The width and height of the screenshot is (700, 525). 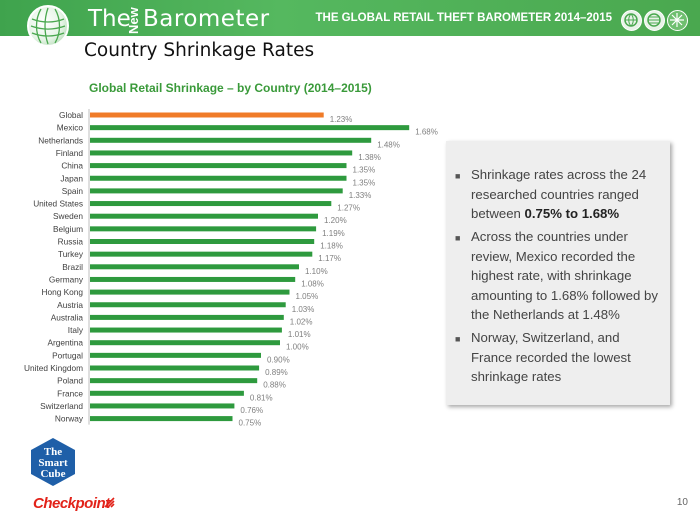 What do you see at coordinates (341, 119) in the screenshot?
I see `data-label: 1.23%` at bounding box center [341, 119].